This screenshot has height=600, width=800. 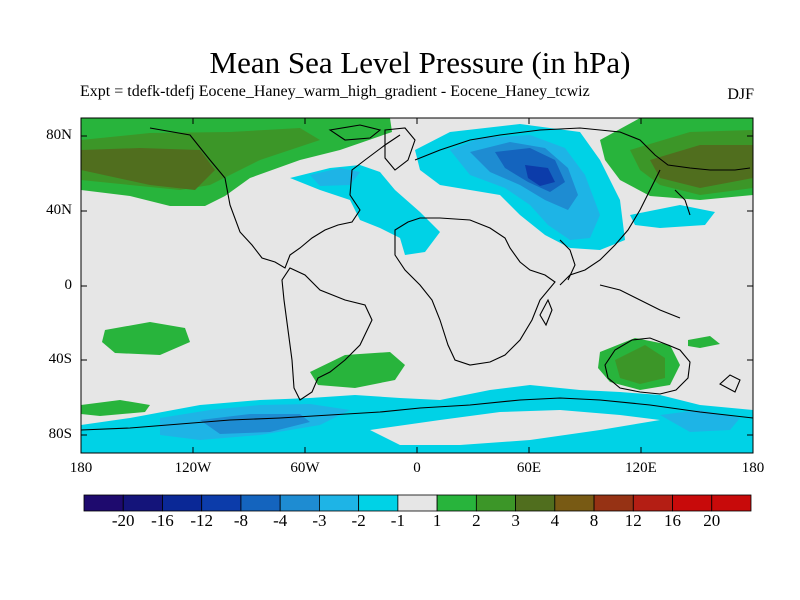 What do you see at coordinates (753, 468) in the screenshot?
I see `lon-label-180e: 180` at bounding box center [753, 468].